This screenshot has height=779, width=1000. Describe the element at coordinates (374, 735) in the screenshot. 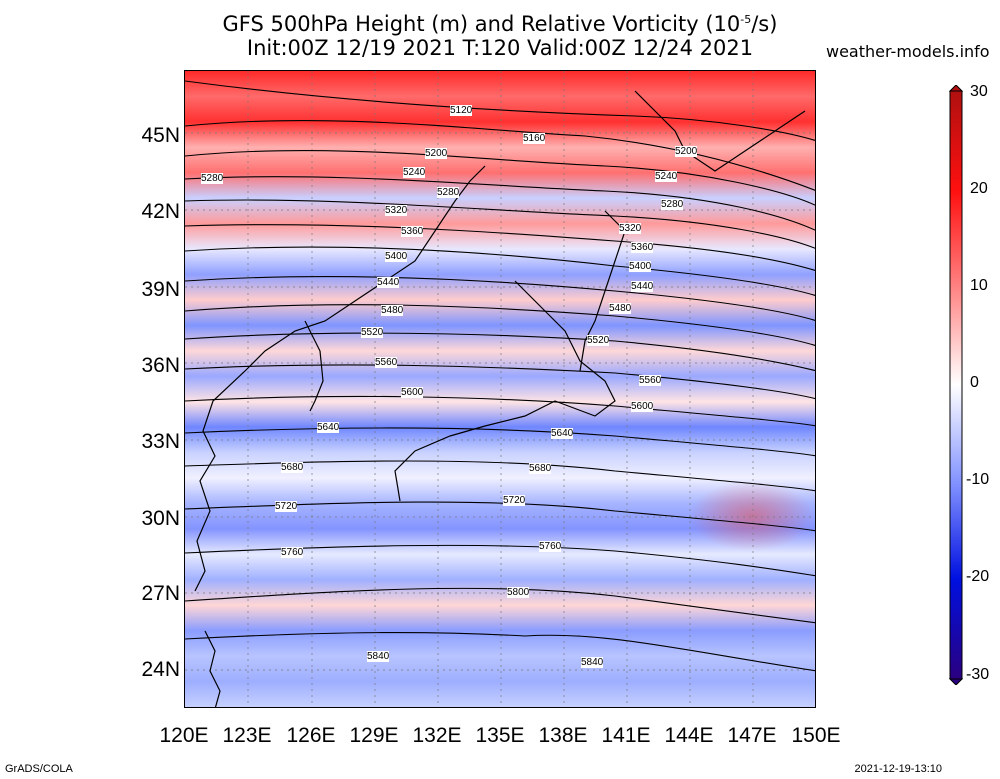

I see `lon-label-129e: 129E` at that location.